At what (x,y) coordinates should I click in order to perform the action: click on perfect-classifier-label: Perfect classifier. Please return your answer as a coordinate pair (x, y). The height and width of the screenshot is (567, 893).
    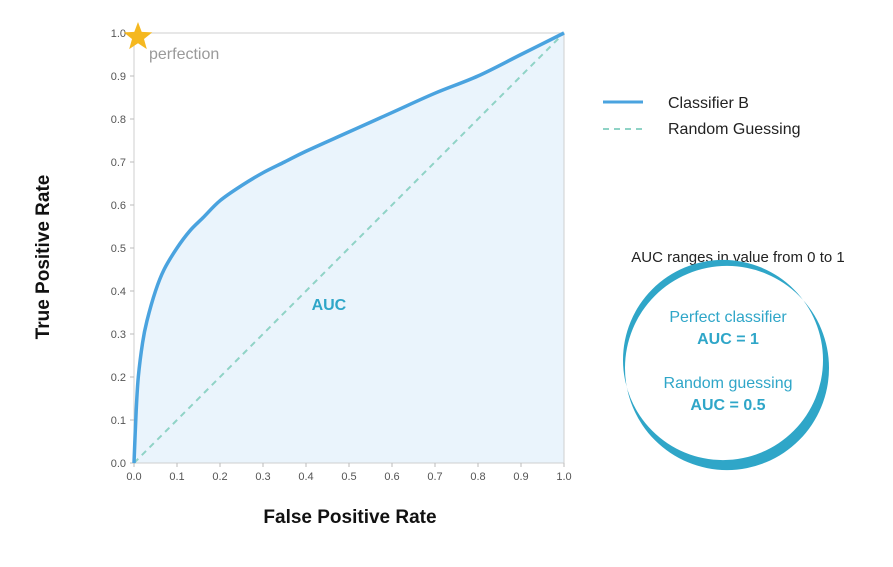
    Looking at the image, I should click on (728, 317).